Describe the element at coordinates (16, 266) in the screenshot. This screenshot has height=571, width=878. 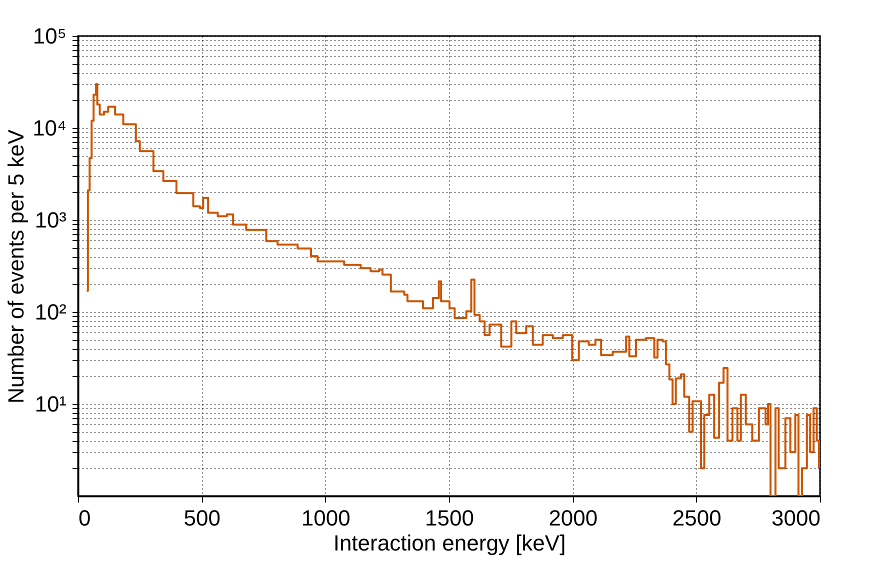
I see `y-axis-title: Number of events per 5 keV` at that location.